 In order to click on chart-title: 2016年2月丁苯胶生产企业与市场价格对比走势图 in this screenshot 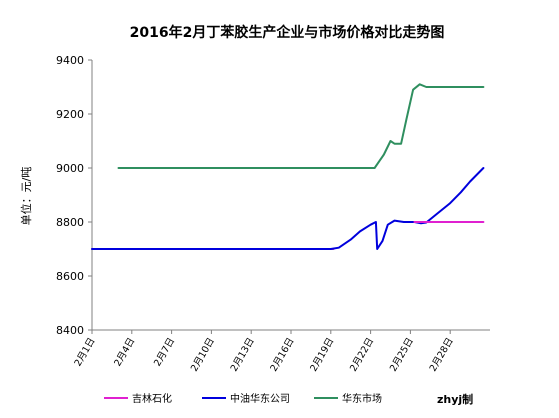, I will do `click(287, 32)`.